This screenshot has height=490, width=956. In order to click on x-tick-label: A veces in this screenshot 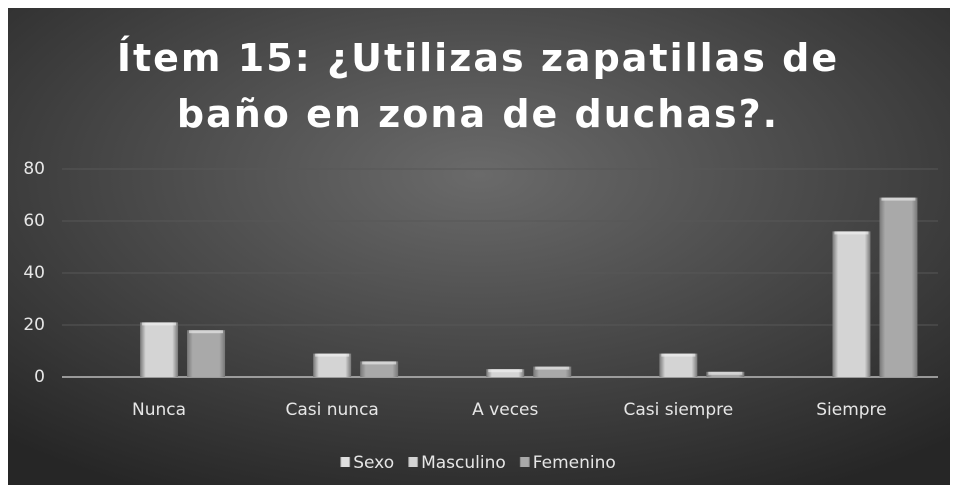, I will do `click(505, 410)`.